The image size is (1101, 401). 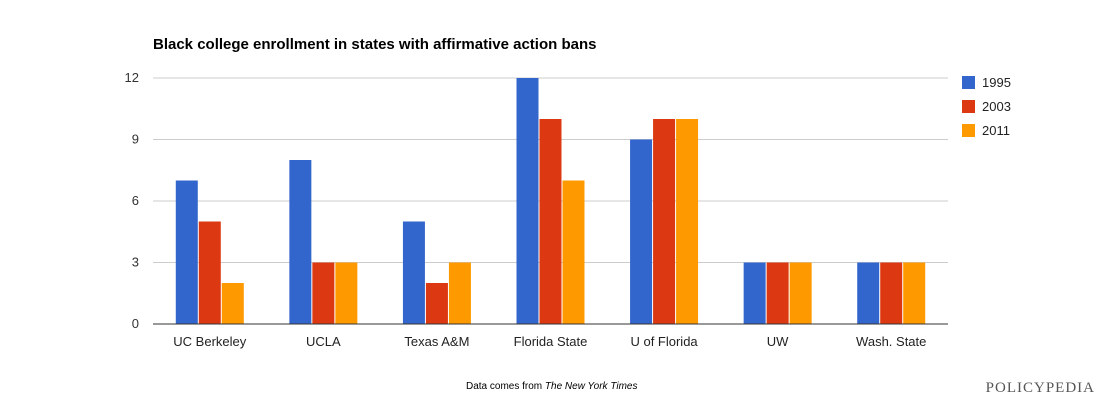 I want to click on x-category-label: Florida State, so click(x=551, y=341).